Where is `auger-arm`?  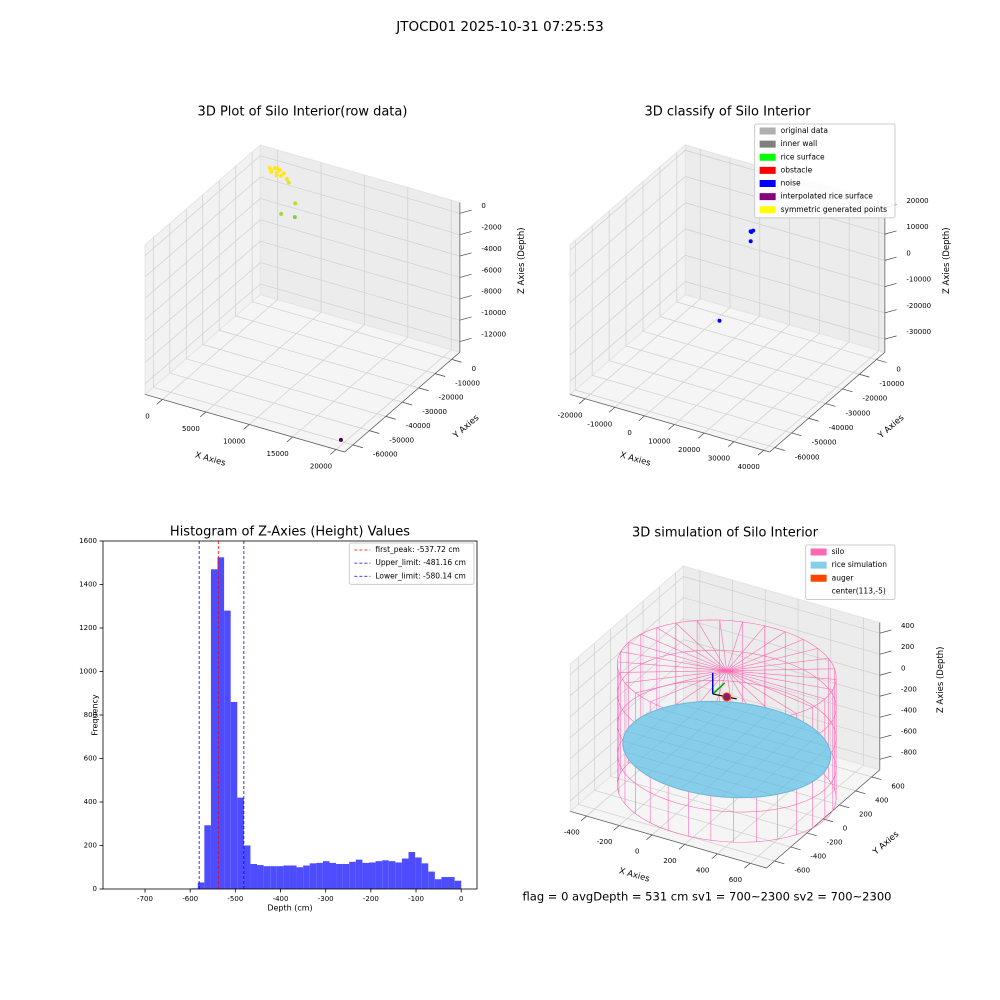 auger-arm is located at coordinates (719, 688).